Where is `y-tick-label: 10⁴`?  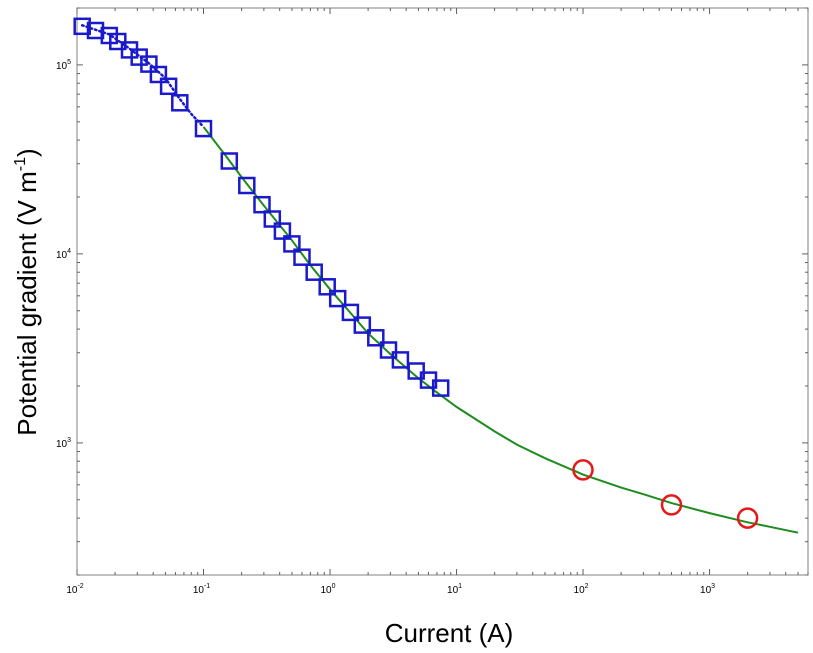 y-tick-label: 10⁴ is located at coordinates (63, 254).